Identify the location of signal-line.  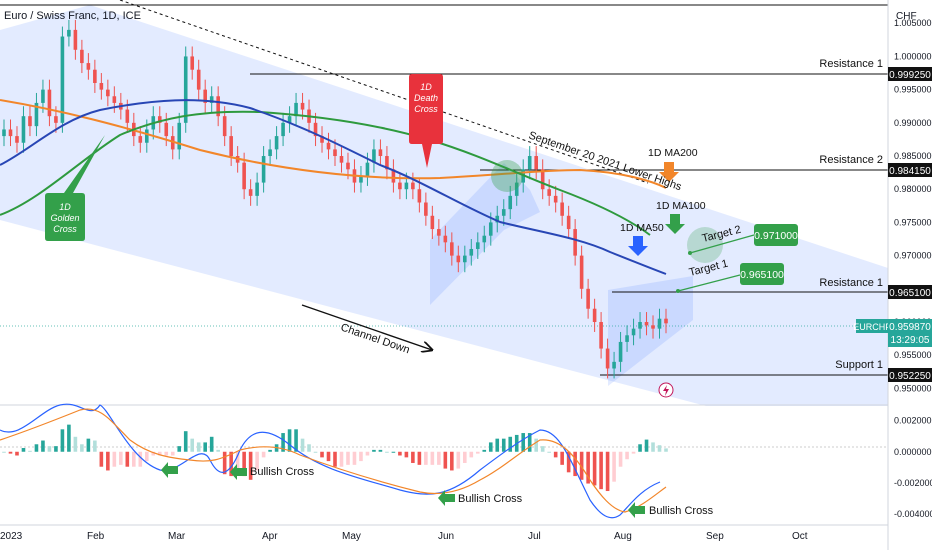
(333, 460).